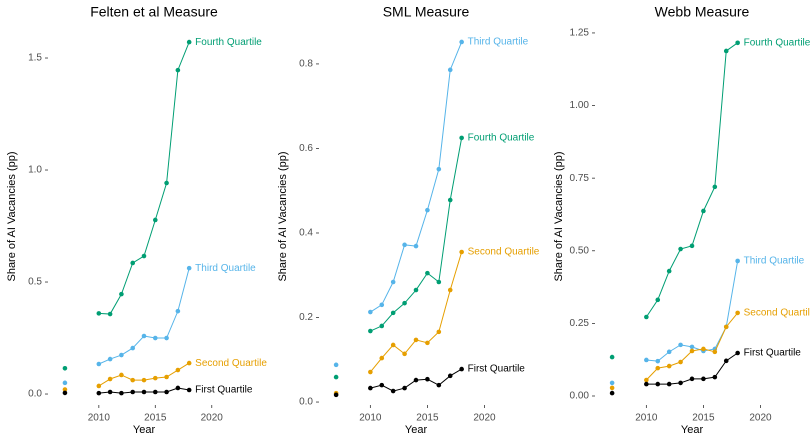  I want to click on y-tick-label: 0.8, so click(306, 64).